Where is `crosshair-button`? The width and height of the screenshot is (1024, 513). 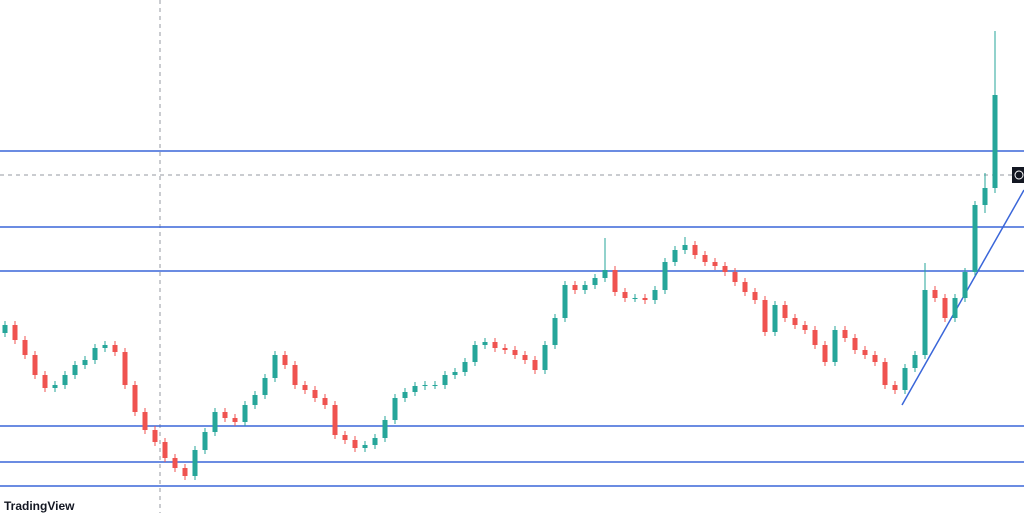 crosshair-button is located at coordinates (1018, 175).